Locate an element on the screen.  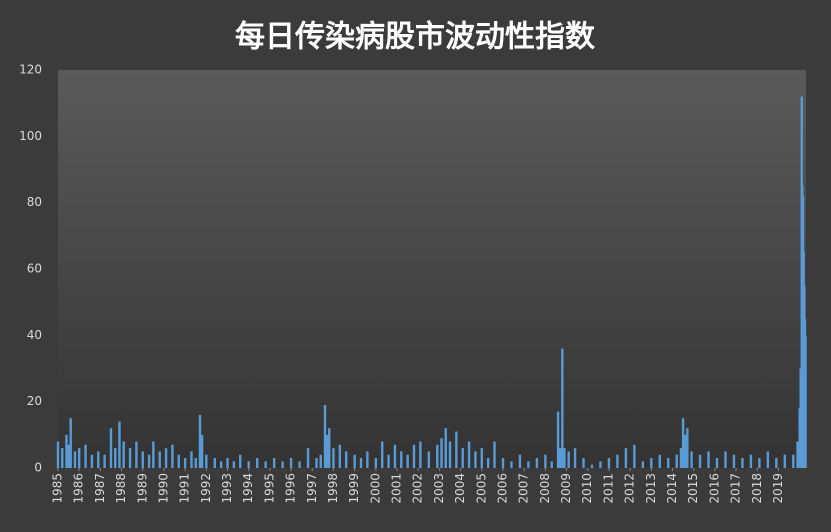
x-tick-label: 2007 is located at coordinates (524, 488).